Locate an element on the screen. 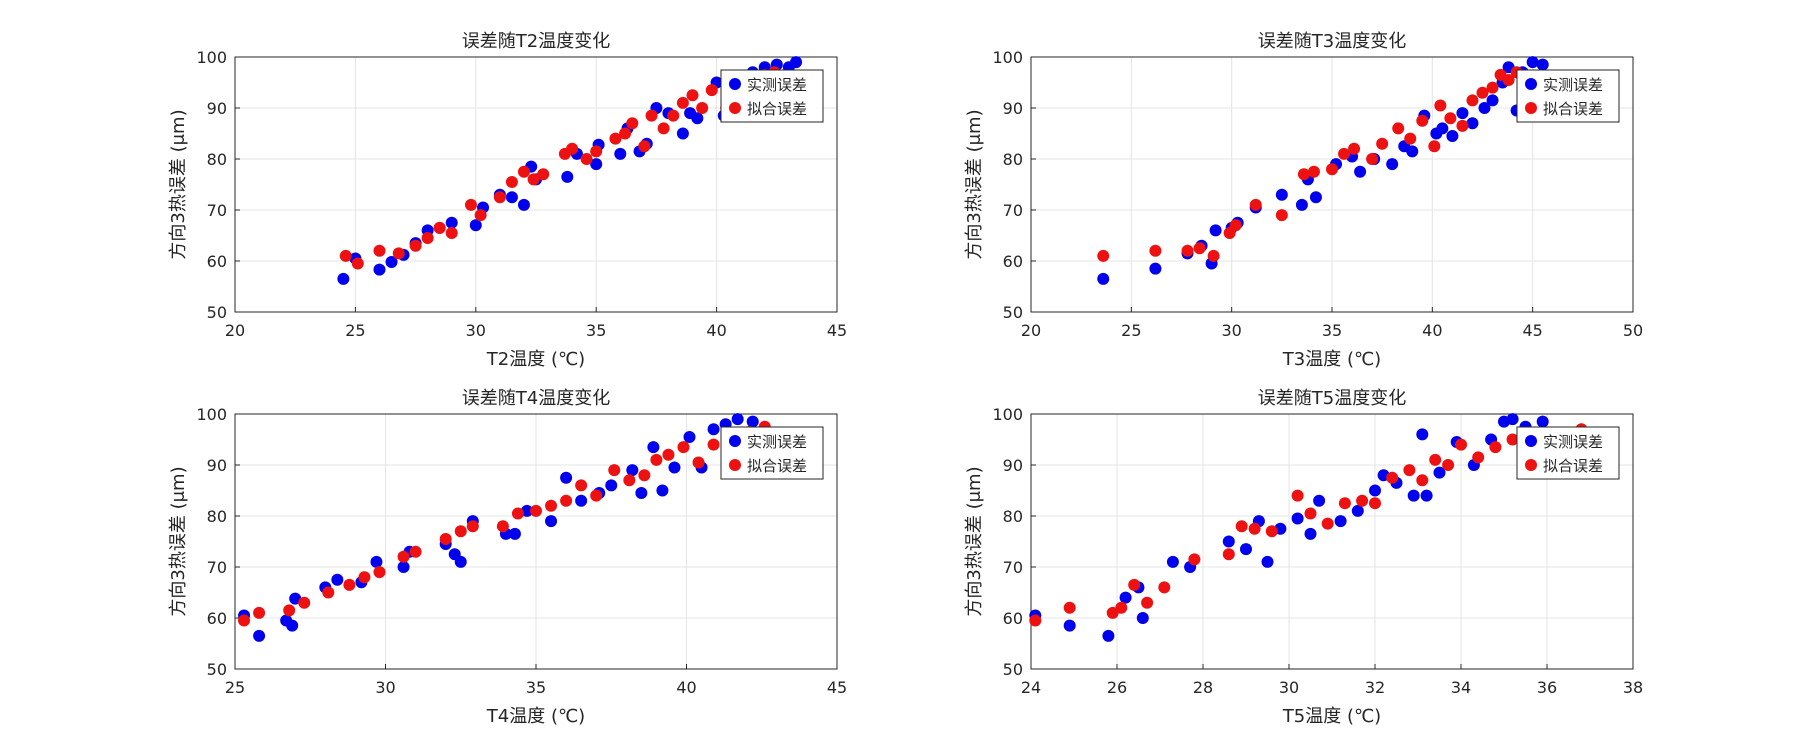  chart-title: 误差随T4温度变化 is located at coordinates (536, 398).